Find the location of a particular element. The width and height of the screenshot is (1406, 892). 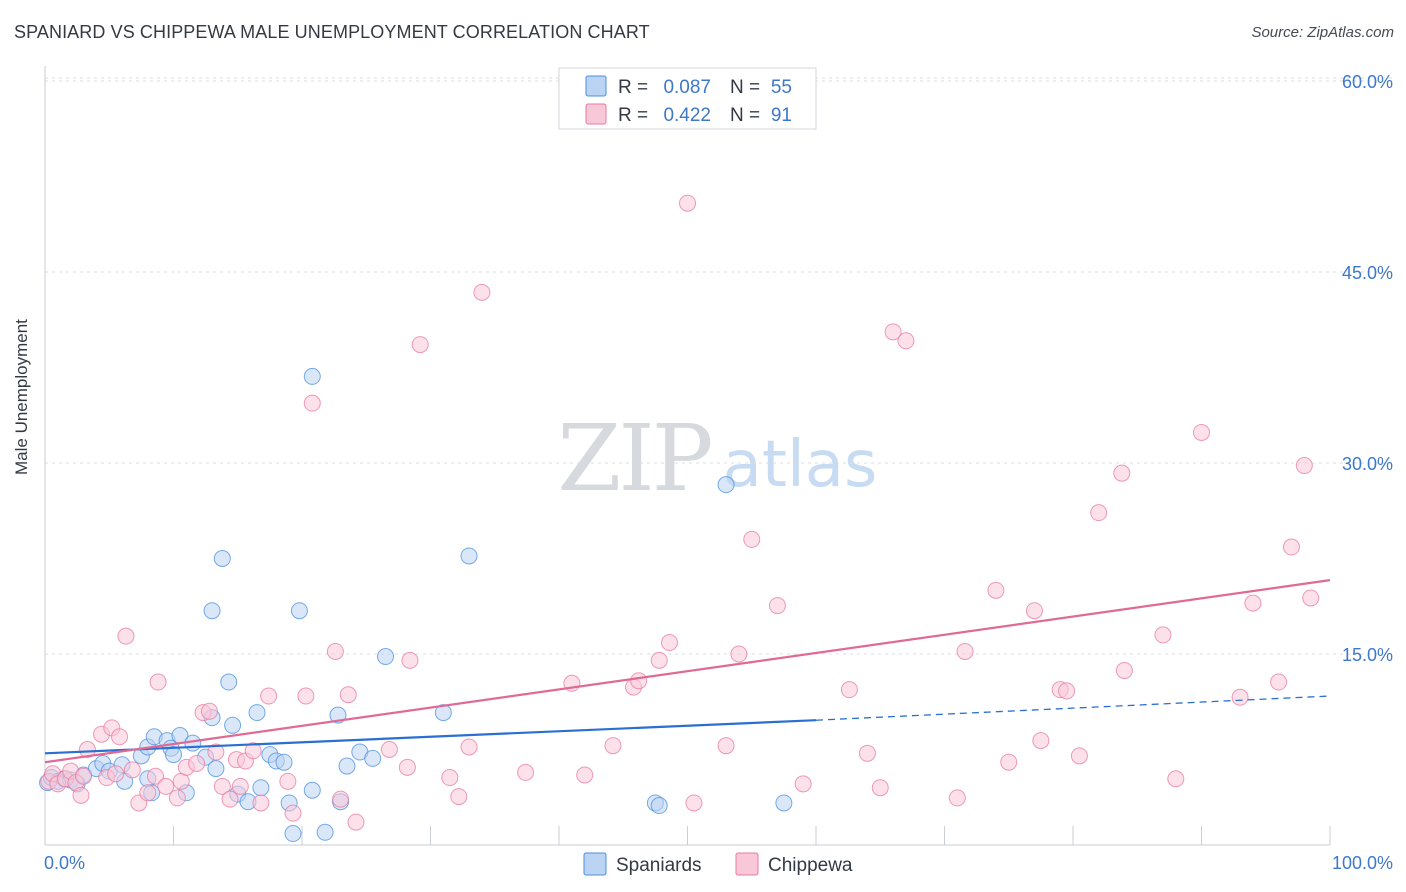

watermark: ZIP atlas is located at coordinates (717, 458).